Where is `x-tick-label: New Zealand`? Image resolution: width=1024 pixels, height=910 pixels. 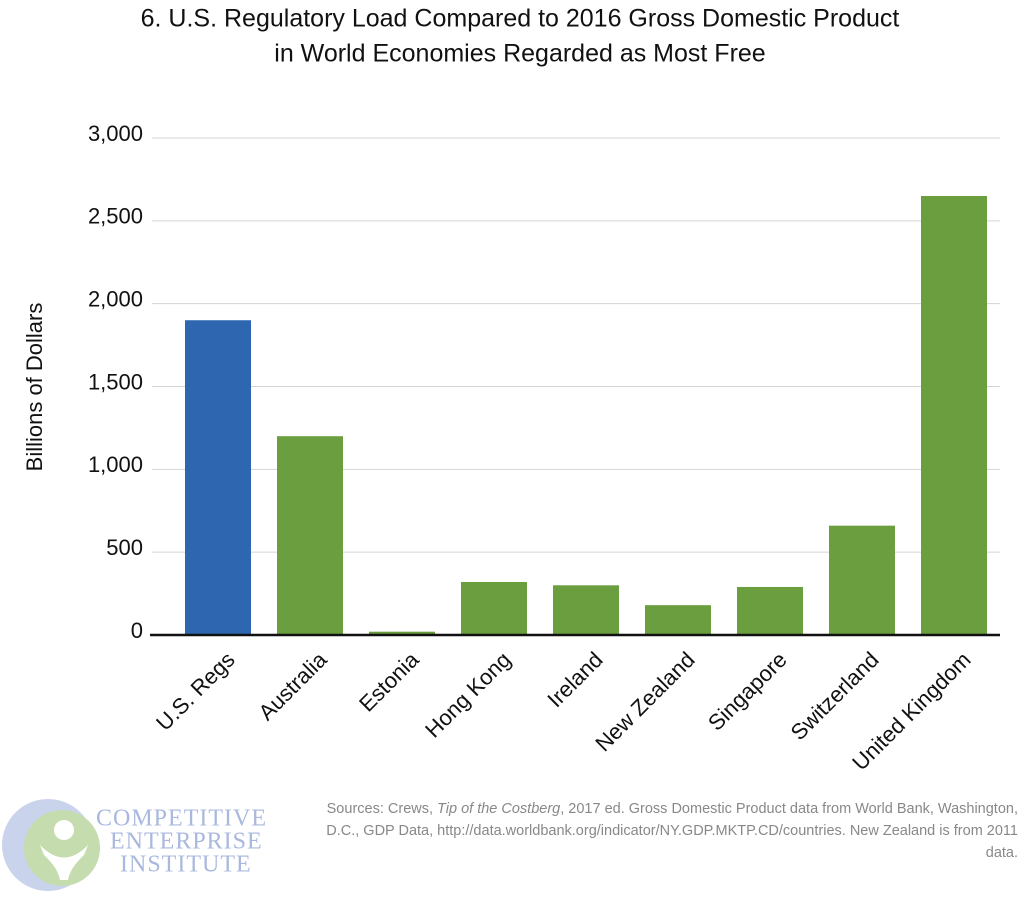 x-tick-label: New Zealand is located at coordinates (644, 701).